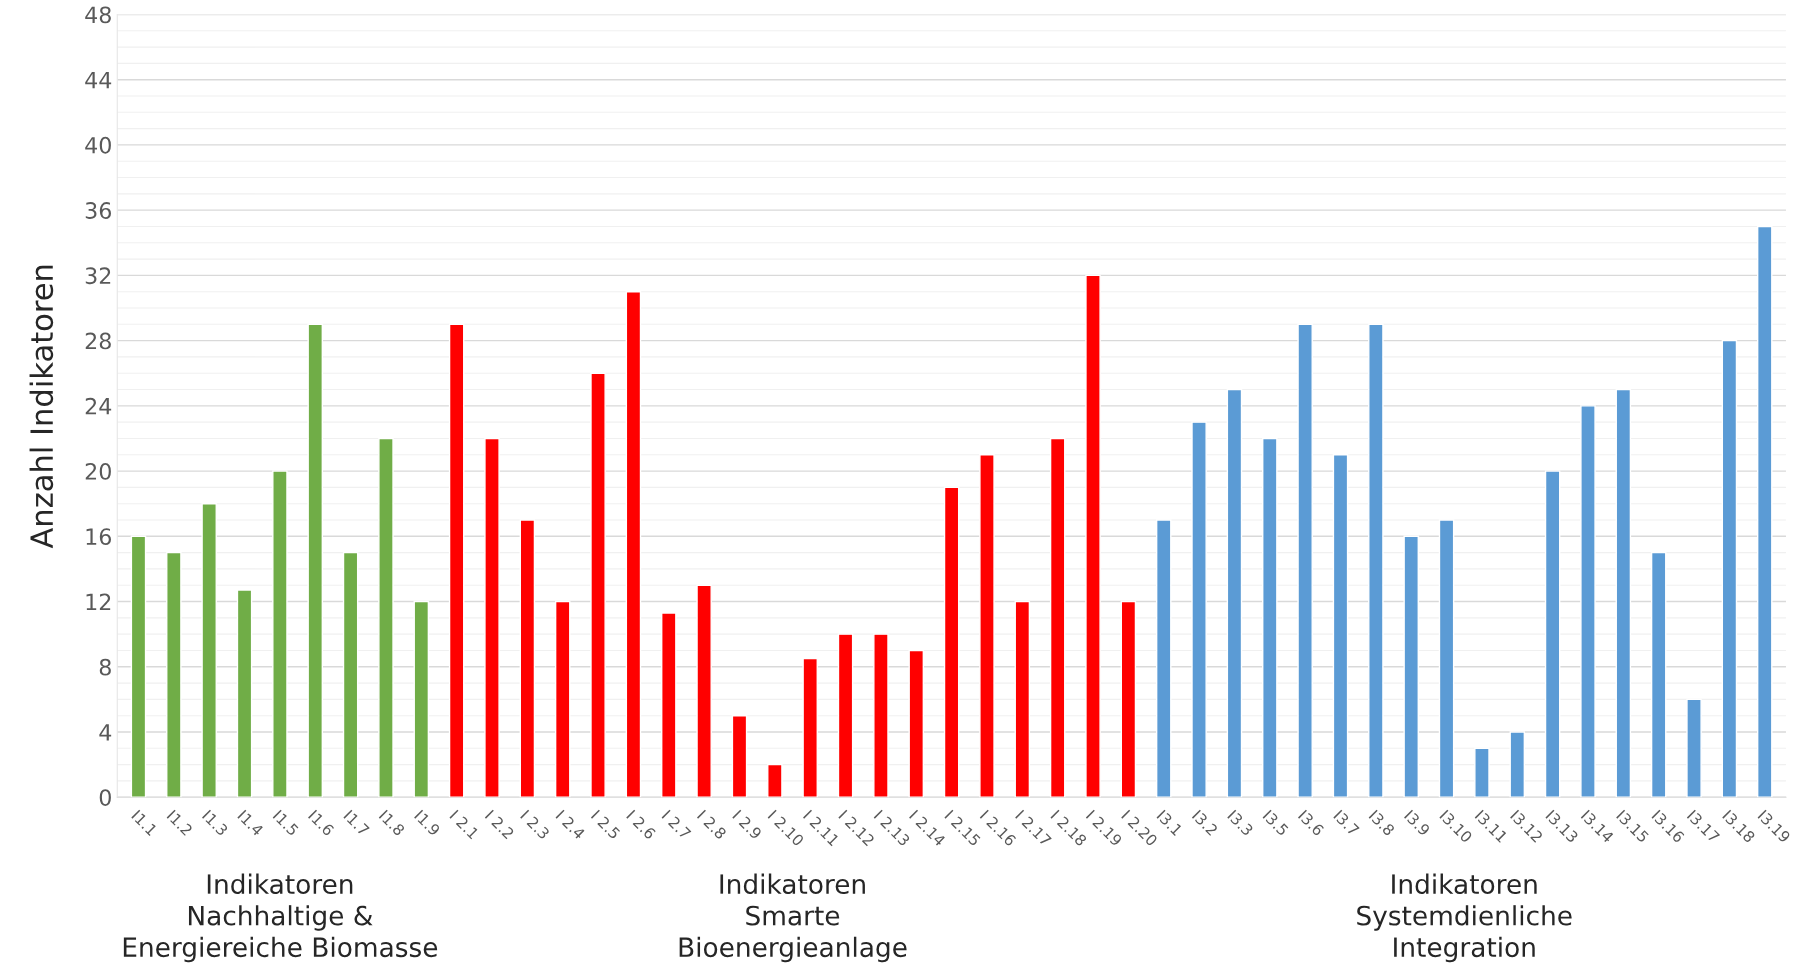 The image size is (1804, 964). I want to click on x-tick-label: I 2.6, so click(641, 824).